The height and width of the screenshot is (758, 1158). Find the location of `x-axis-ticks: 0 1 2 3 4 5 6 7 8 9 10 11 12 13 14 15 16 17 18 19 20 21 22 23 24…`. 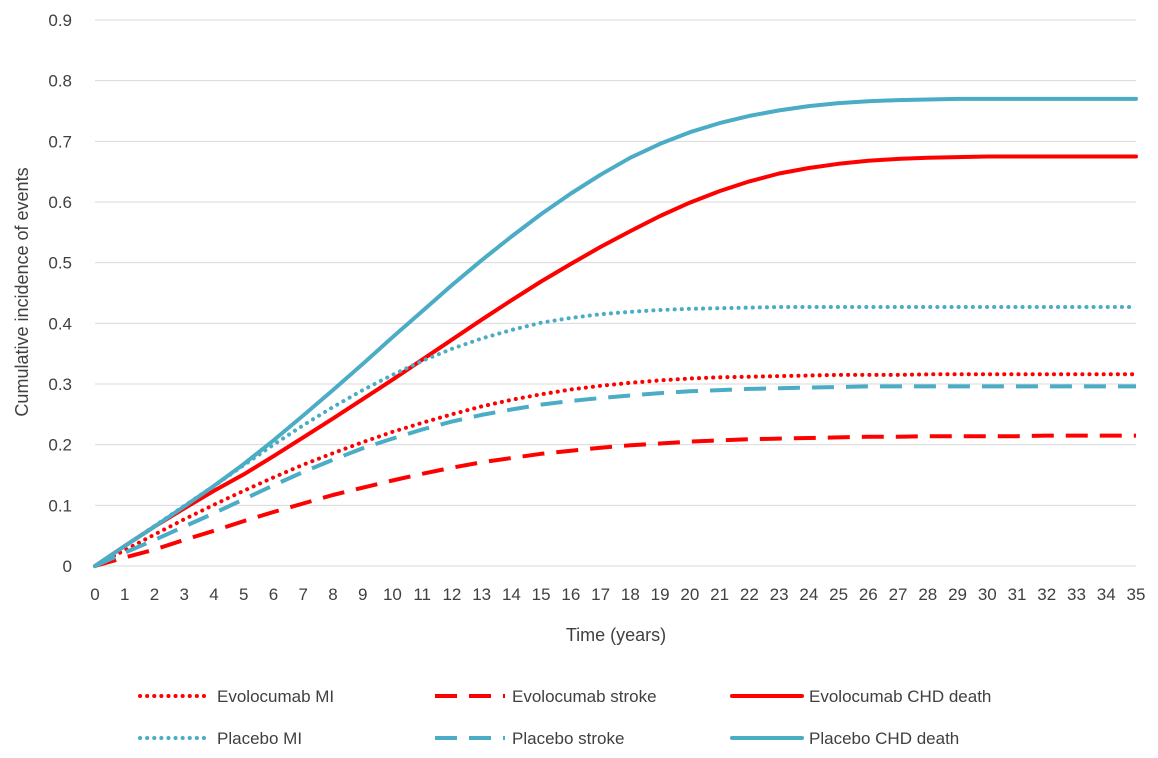

x-axis-ticks: 0 1 2 3 4 5 6 7 8 9 10 11 12 13 14 15 16 17 18 19 20 21 22 23 24… is located at coordinates (617, 594).